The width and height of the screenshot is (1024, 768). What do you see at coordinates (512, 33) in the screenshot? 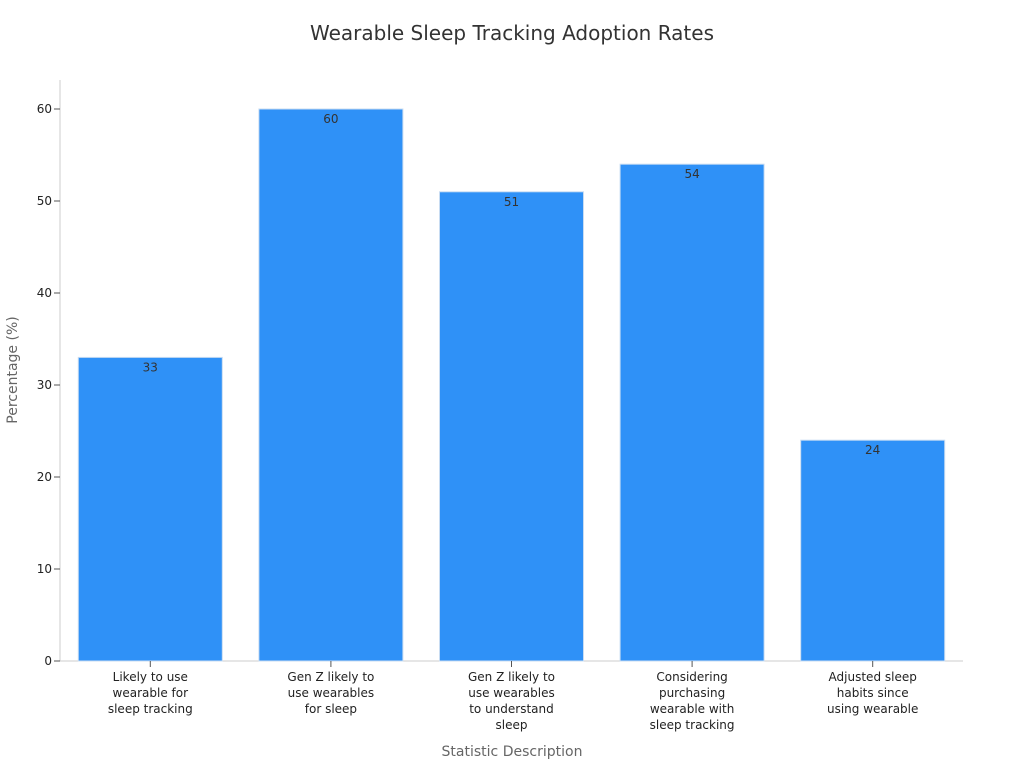
I see `chart-title: Wearable Sleep Tracking Adoption Rates` at bounding box center [512, 33].